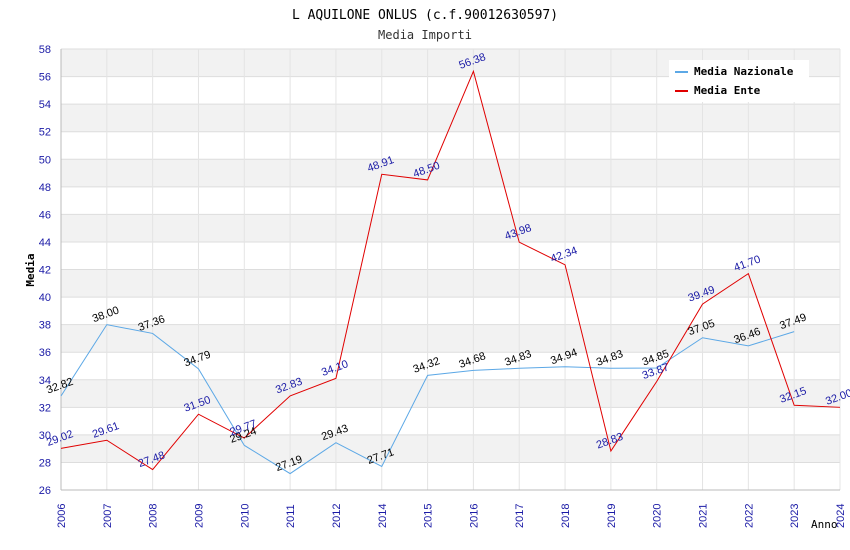 Image resolution: width=850 pixels, height=550 pixels. What do you see at coordinates (45, 381) in the screenshot?
I see `y-tick-label: 34` at bounding box center [45, 381].